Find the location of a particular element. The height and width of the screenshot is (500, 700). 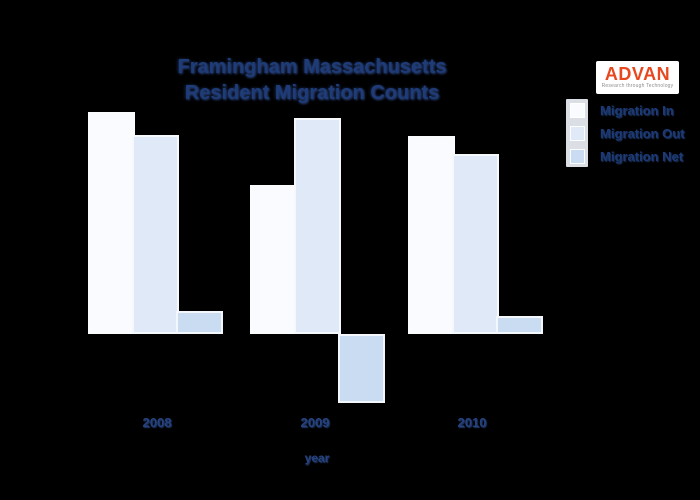

legend-label-migration-out: Migration Out is located at coordinates (642, 133).